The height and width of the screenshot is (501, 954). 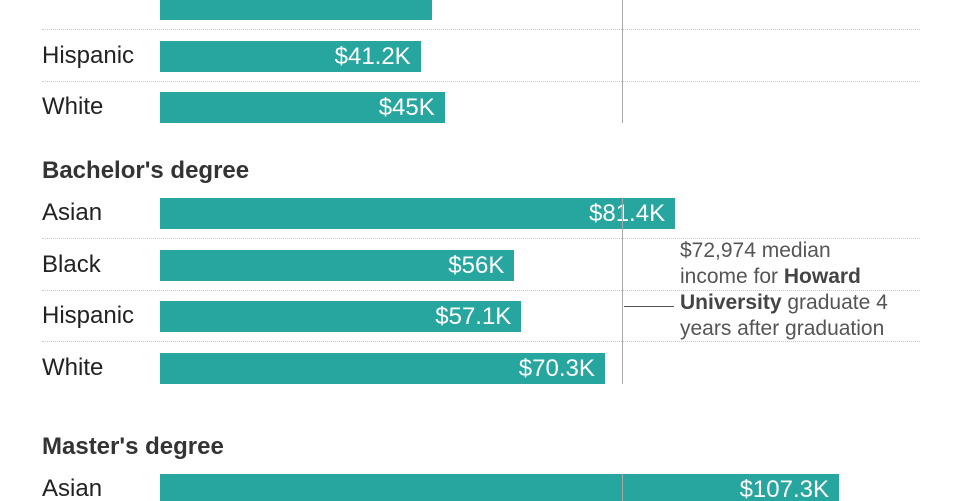 I want to click on bar-value-label: $81.4K, so click(x=627, y=213).